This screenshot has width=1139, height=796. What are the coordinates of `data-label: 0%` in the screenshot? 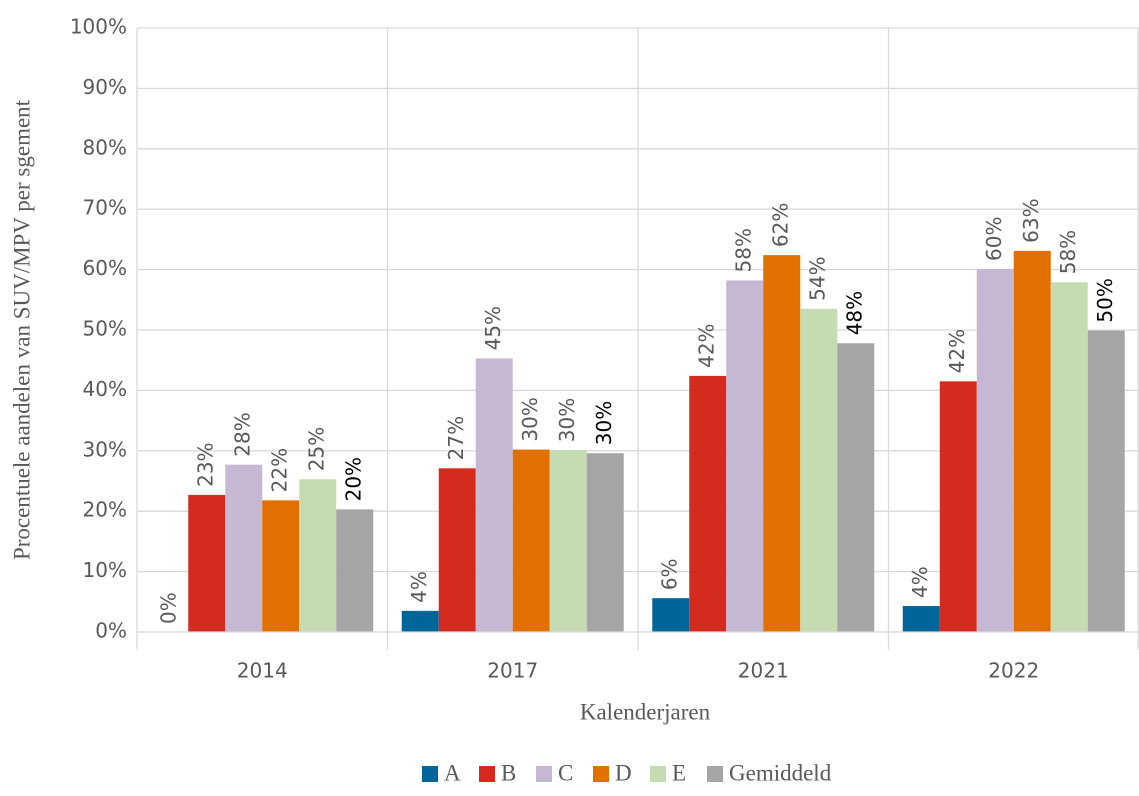 It's located at (168, 608).